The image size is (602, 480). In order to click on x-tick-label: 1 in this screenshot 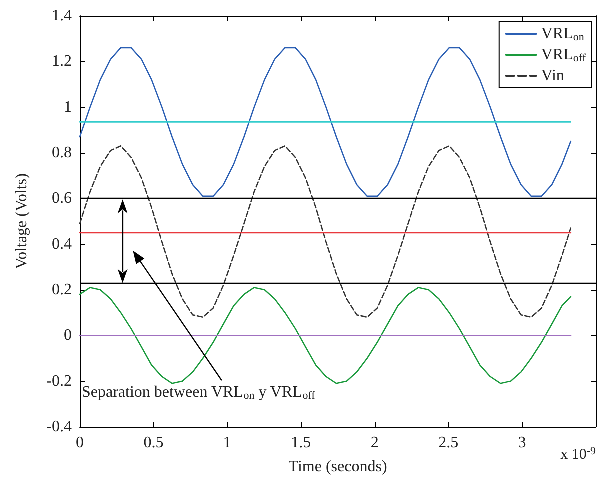, I will do `click(227, 443)`.